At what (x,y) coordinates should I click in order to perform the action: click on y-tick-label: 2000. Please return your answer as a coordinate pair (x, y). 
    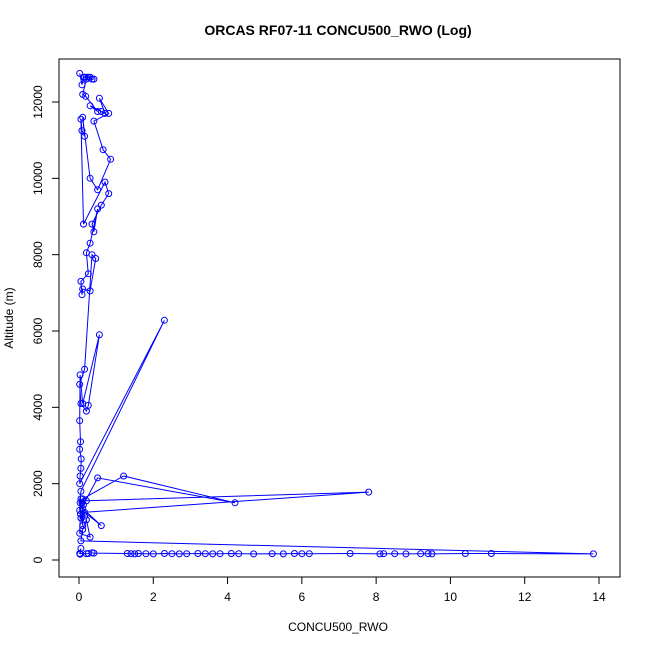
    Looking at the image, I should click on (38, 483).